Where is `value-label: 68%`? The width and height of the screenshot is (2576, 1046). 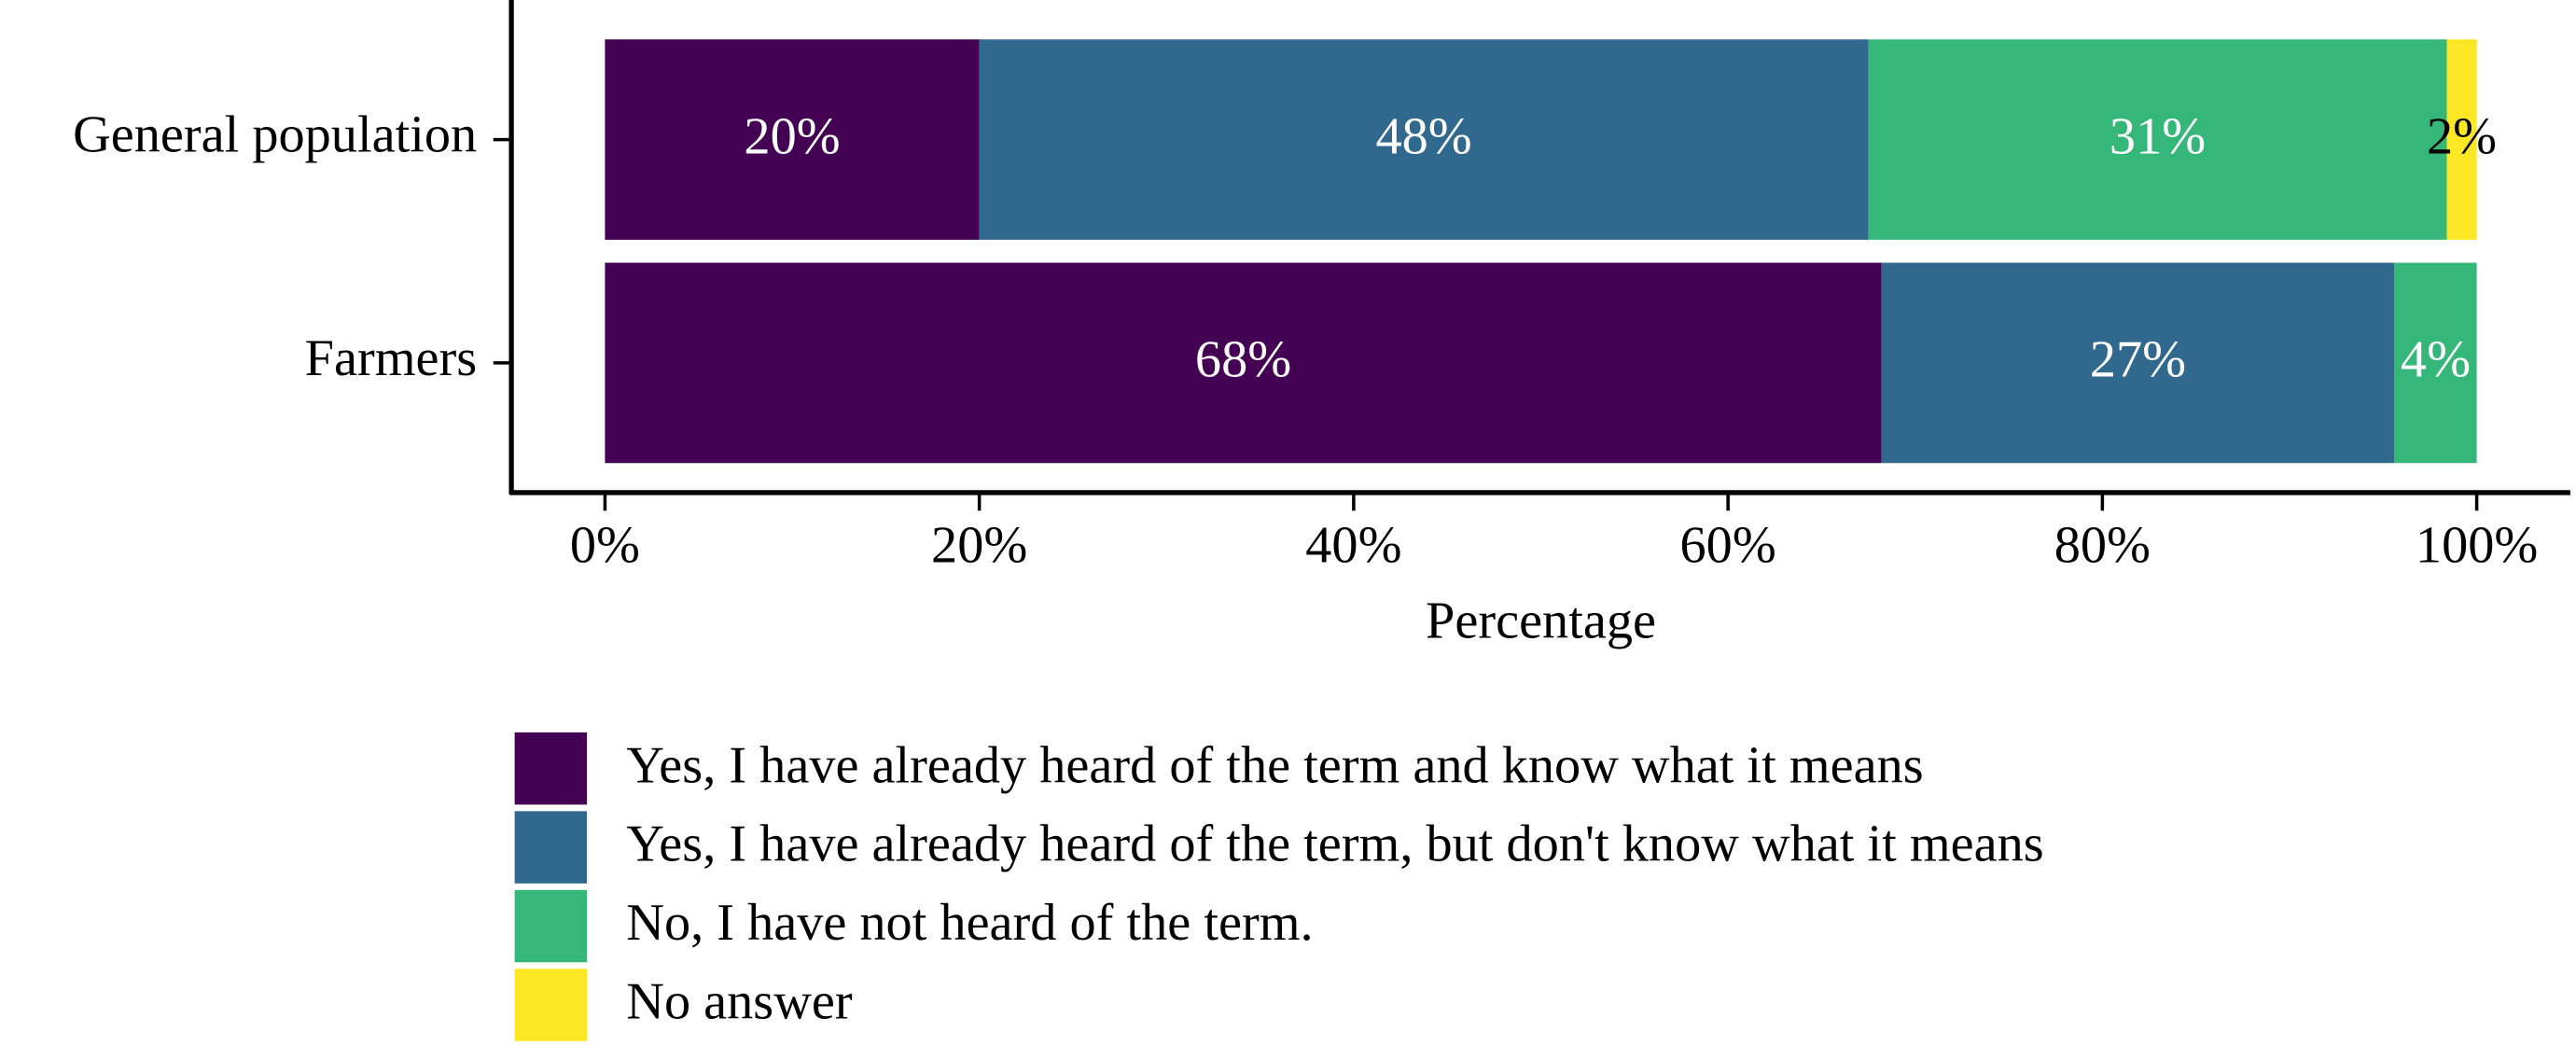
value-label: 68% is located at coordinates (1243, 360).